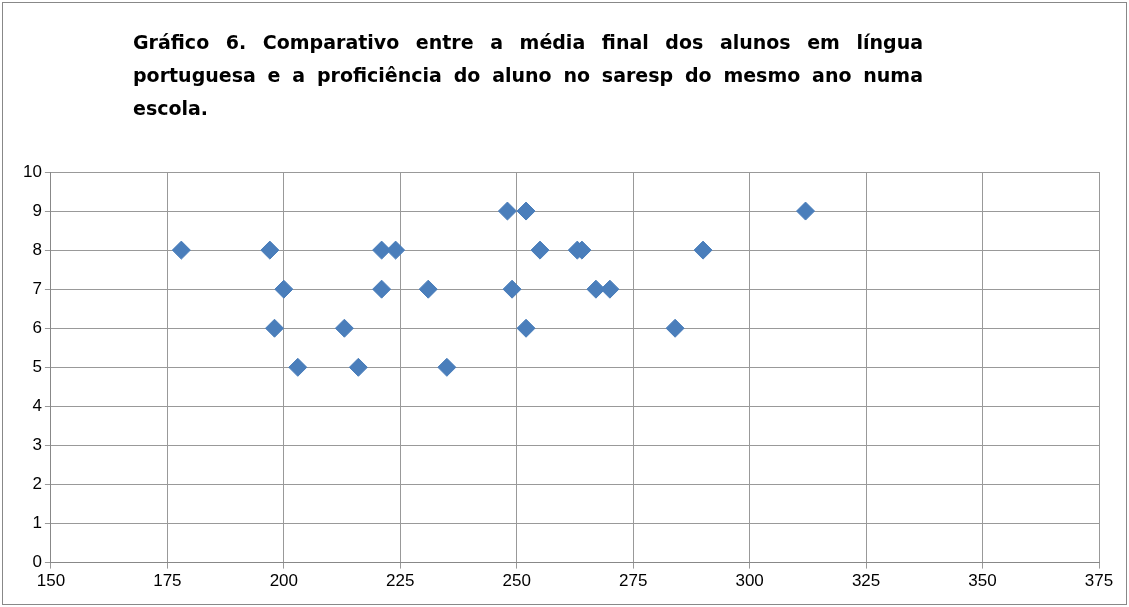  Describe the element at coordinates (37, 562) in the screenshot. I see `y-tick-label: 0` at that location.